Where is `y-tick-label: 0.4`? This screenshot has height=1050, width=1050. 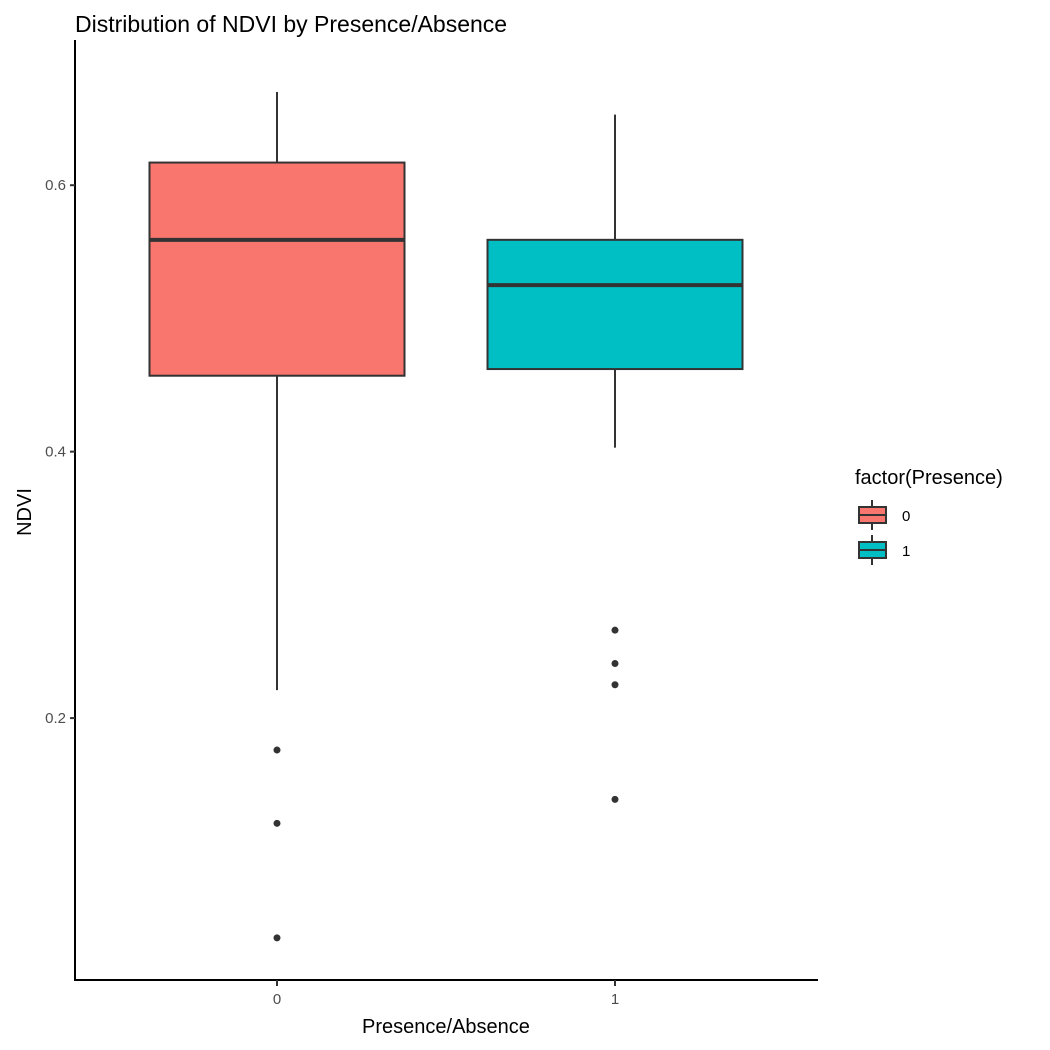 y-tick-label: 0.4 is located at coordinates (55, 452).